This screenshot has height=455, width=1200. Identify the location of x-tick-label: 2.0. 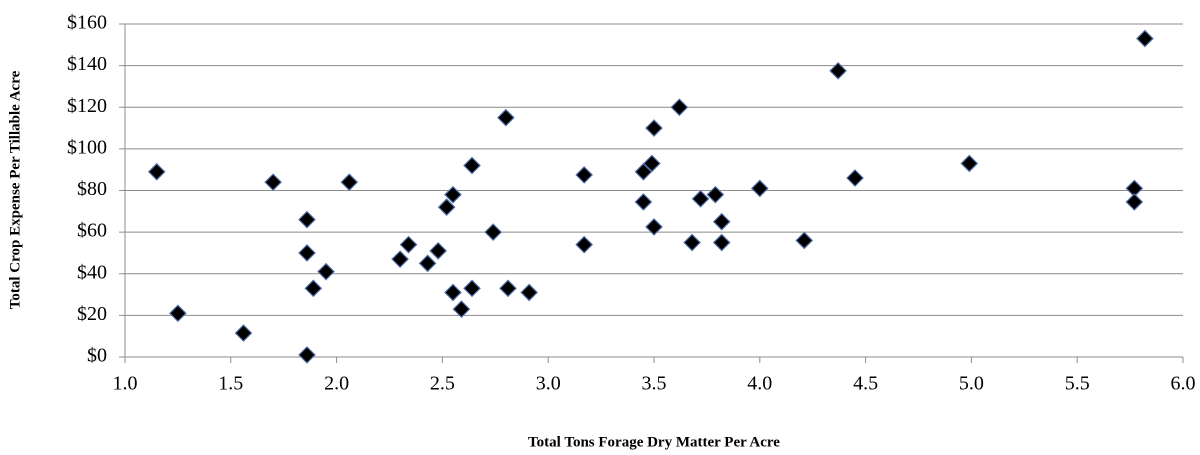
(336, 384).